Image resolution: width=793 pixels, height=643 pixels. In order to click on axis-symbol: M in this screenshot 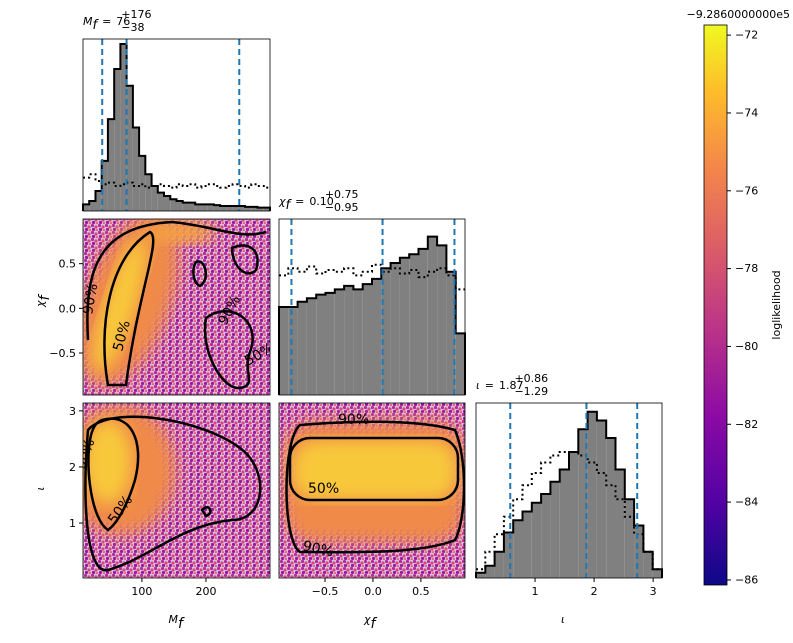, I will do `click(174, 619)`.